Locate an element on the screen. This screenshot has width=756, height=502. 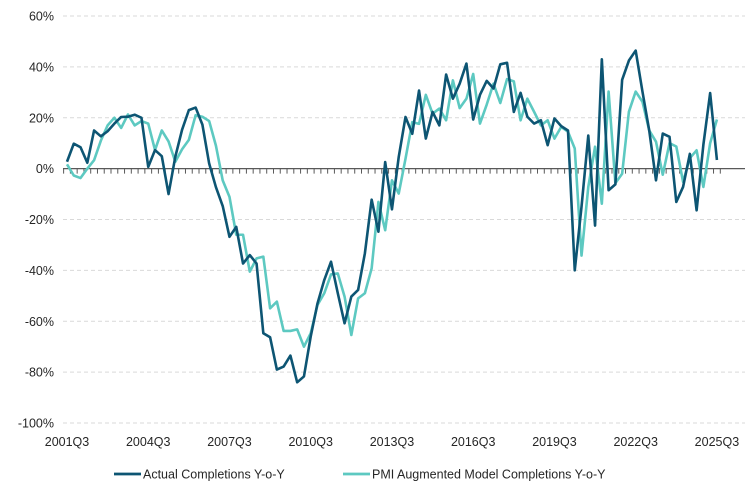
y-axis-labels: 60% 40% 20% 0% -20% -40% -60% -80% -100% is located at coordinates (36, 220).